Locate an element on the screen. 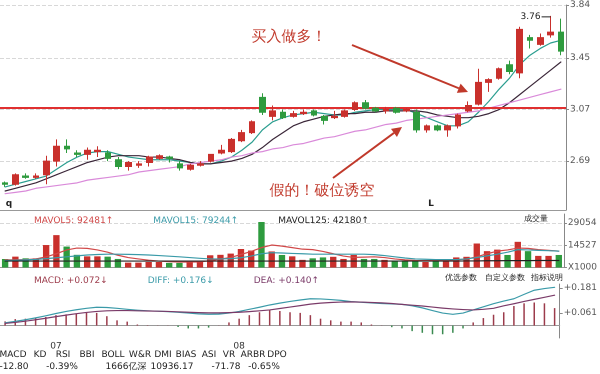 The image size is (600, 374). annotation: 3.76 is located at coordinates (530, 17).